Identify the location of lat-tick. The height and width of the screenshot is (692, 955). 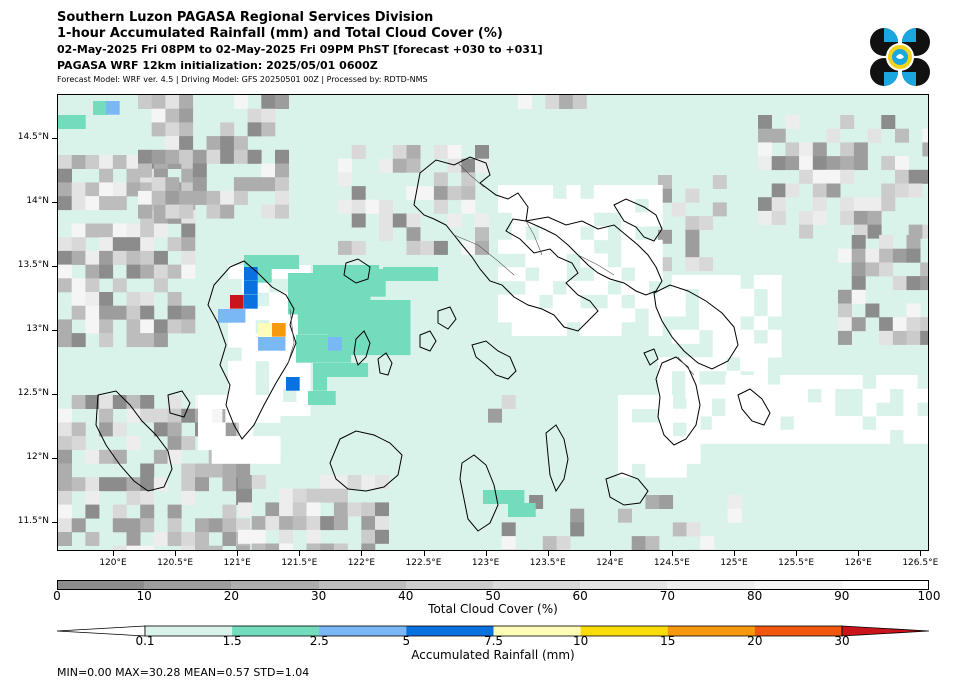
(54, 522).